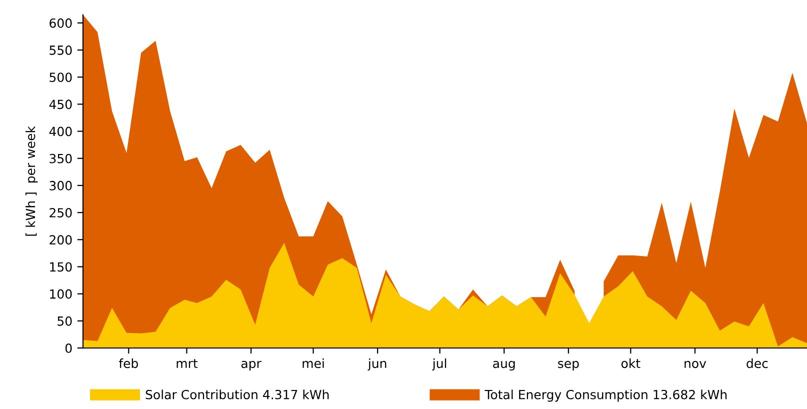 The width and height of the screenshot is (807, 409). Describe the element at coordinates (61, 240) in the screenshot. I see `y-tick-label: 200` at that location.